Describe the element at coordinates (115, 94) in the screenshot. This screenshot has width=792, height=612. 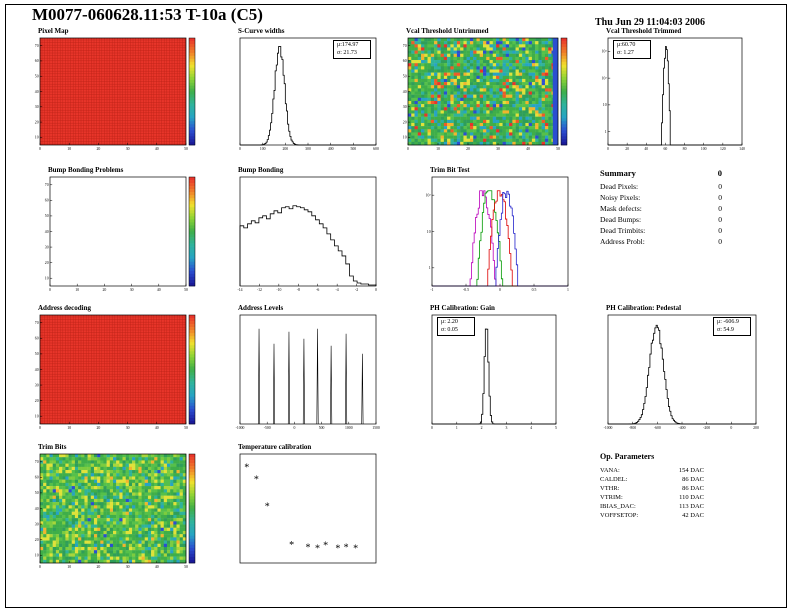
I see `pixel-map-canvas: 0 10 20 30 40 50 70 60 50 40 30 20 10` at that location.